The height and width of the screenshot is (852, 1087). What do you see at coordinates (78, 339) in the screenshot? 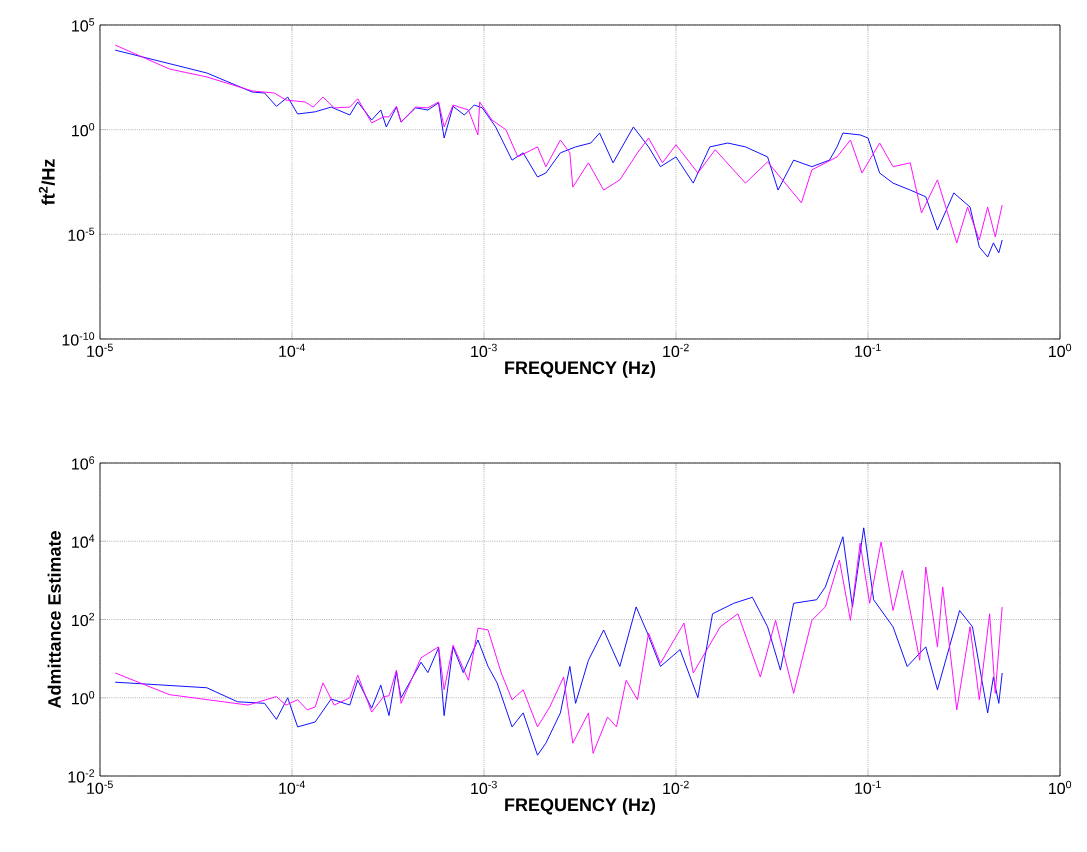
I see `y-tick-label: 10$^{-10}$` at bounding box center [78, 339].